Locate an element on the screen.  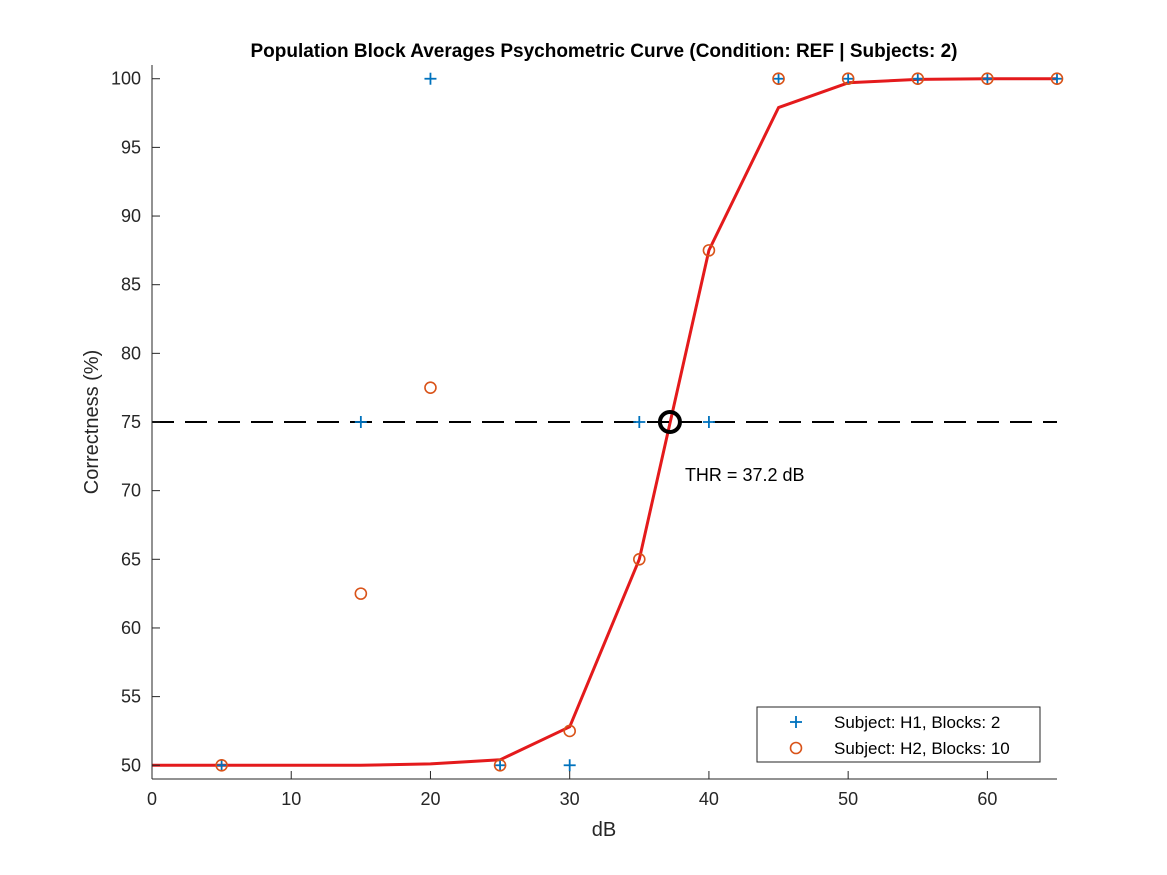
legend-box is located at coordinates (898, 734).